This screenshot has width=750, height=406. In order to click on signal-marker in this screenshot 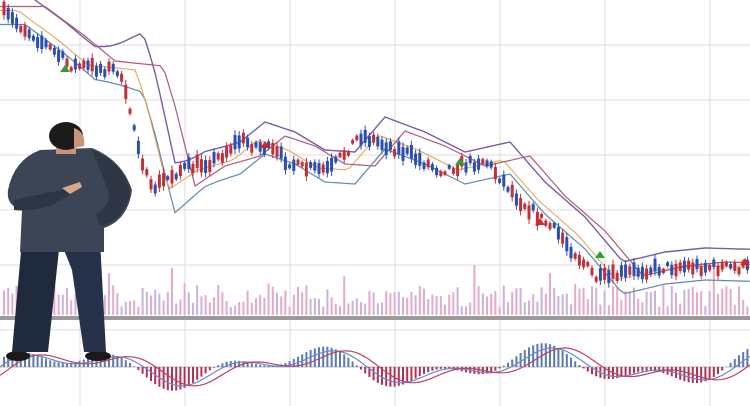, I will do `click(540, 221)`.